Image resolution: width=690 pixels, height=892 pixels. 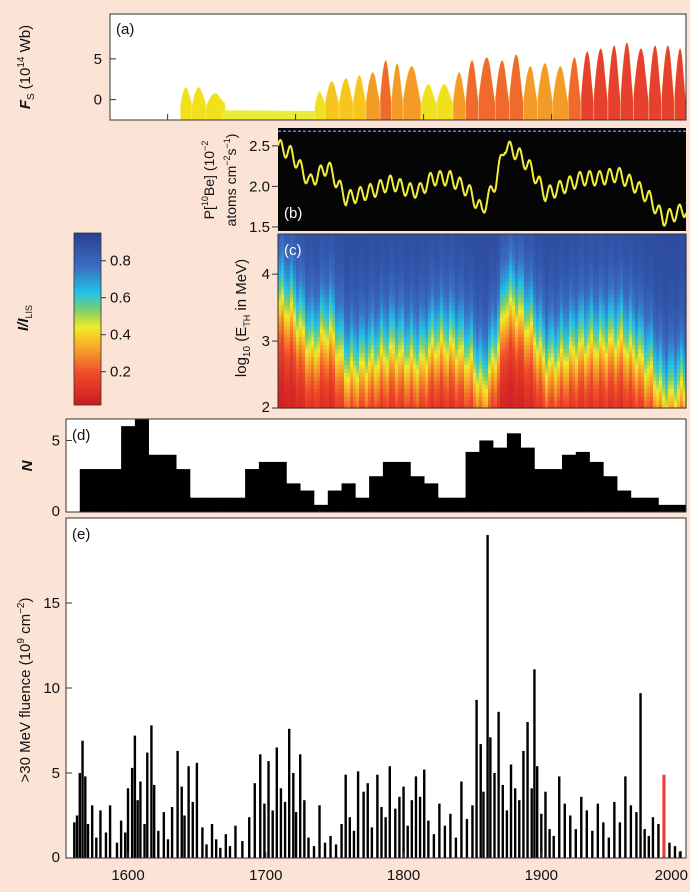 I want to click on panel-c-cell-2026, so click(x=418, y=398).